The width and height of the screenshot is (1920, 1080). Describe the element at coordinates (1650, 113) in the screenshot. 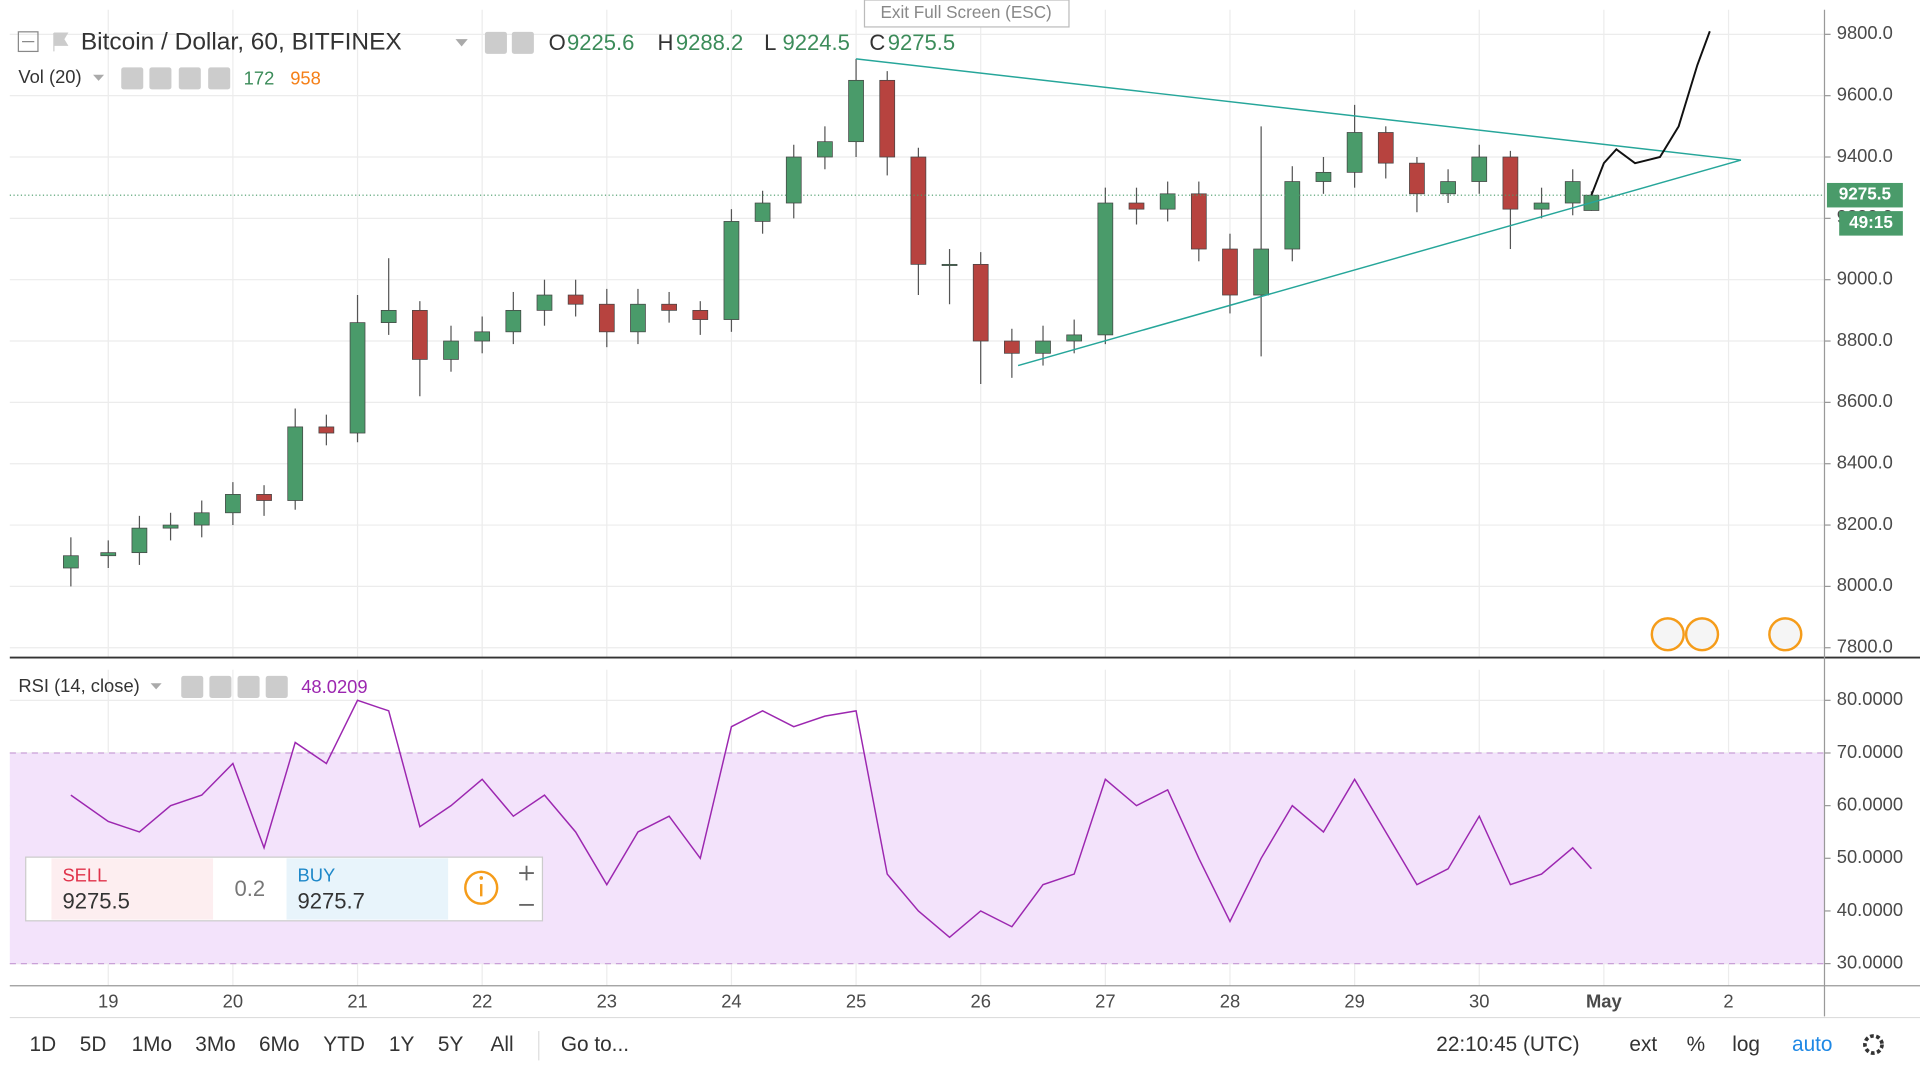

I see `projection-path` at that location.